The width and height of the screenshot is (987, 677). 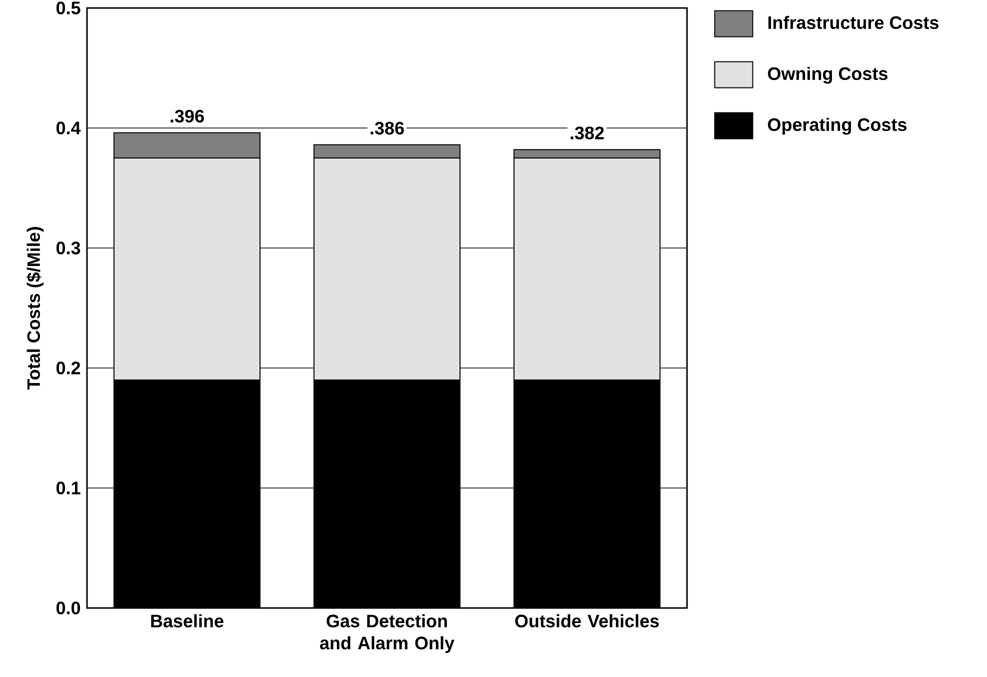 What do you see at coordinates (187, 621) in the screenshot?
I see `x-tick-label: Baseline` at bounding box center [187, 621].